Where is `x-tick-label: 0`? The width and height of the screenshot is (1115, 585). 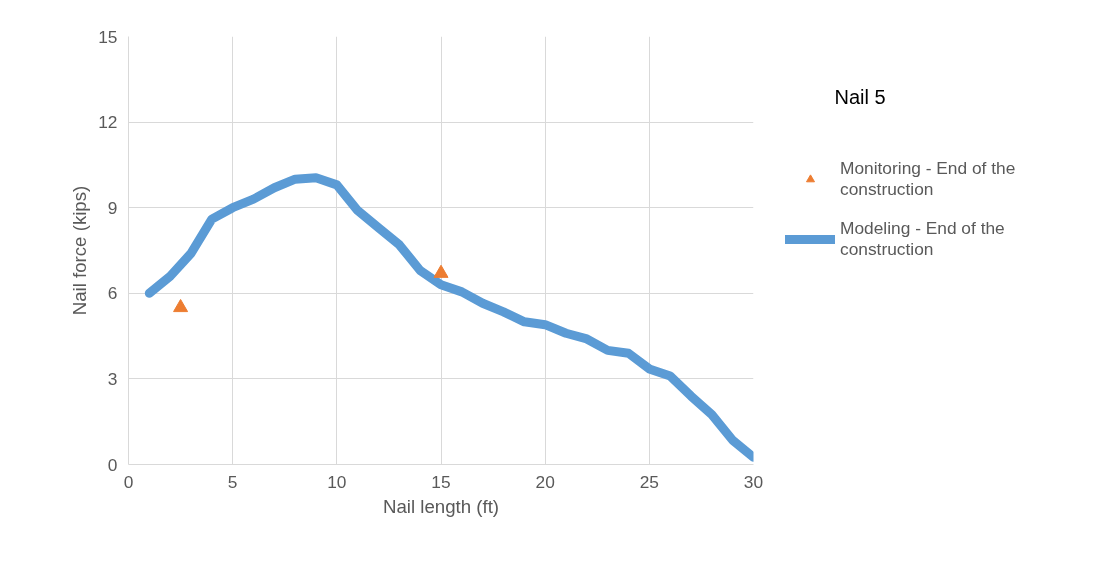
x-tick-label: 0 is located at coordinates (128, 481).